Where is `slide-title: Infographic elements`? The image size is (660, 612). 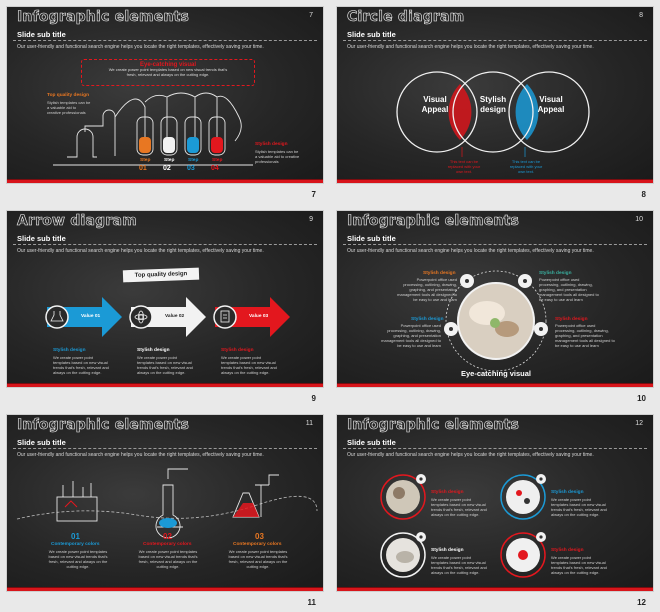 slide-title: Infographic elements is located at coordinates (433, 221).